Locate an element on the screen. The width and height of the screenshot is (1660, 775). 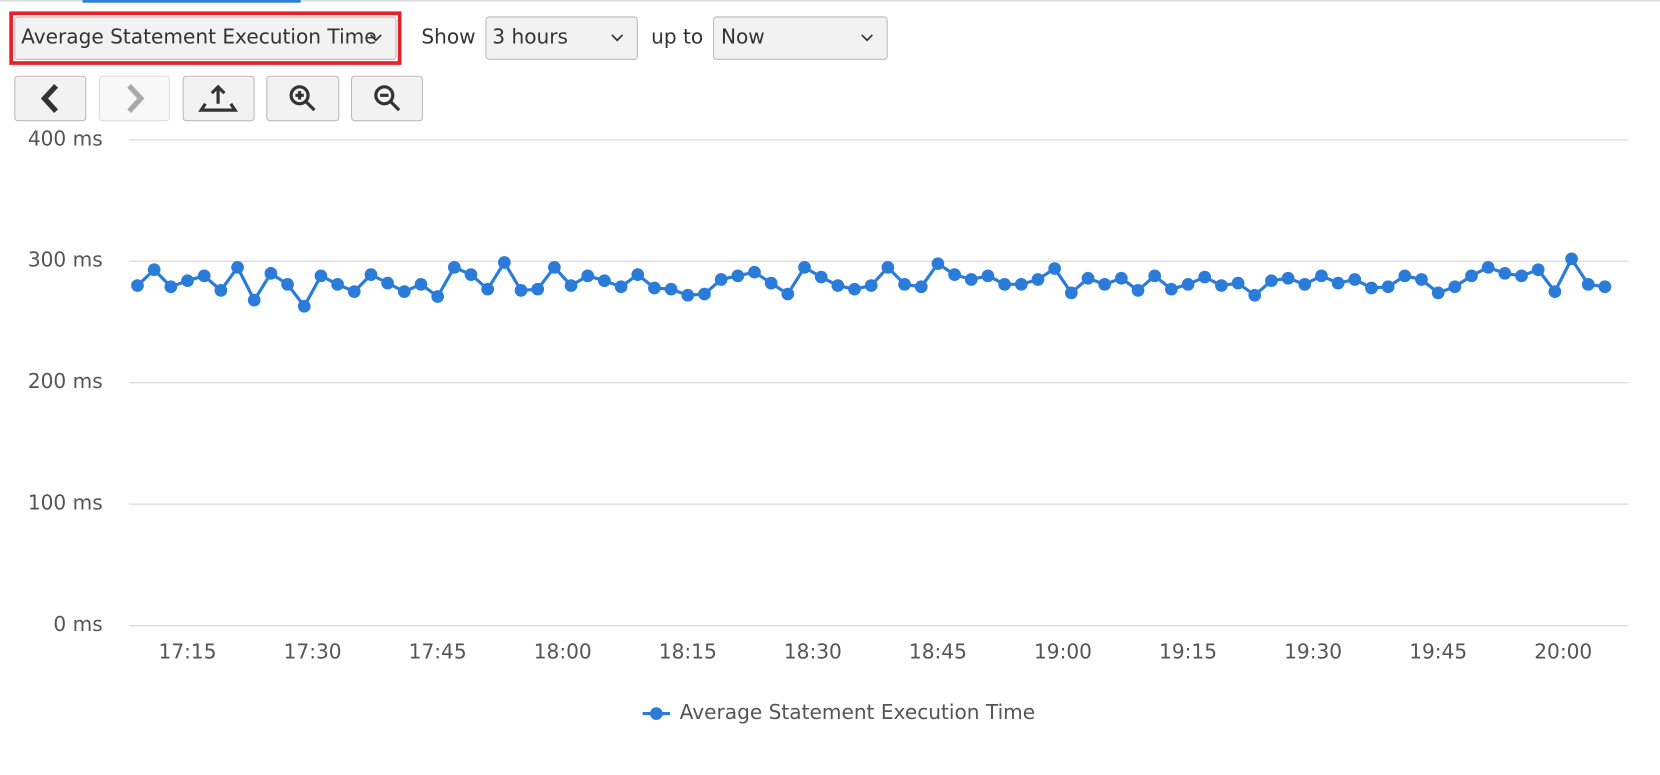
end-select is located at coordinates (800, 38).